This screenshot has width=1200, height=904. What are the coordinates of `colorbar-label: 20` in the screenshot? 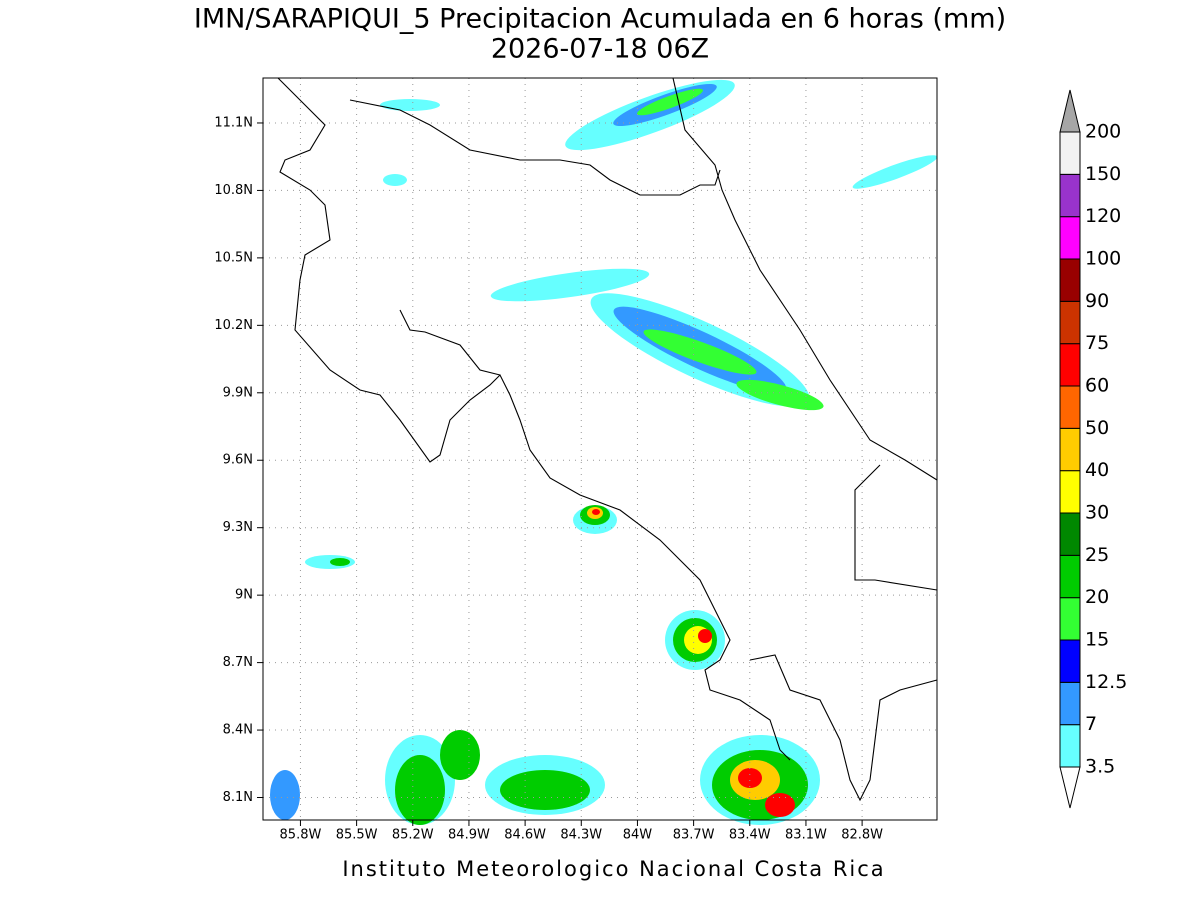 It's located at (1097, 597).